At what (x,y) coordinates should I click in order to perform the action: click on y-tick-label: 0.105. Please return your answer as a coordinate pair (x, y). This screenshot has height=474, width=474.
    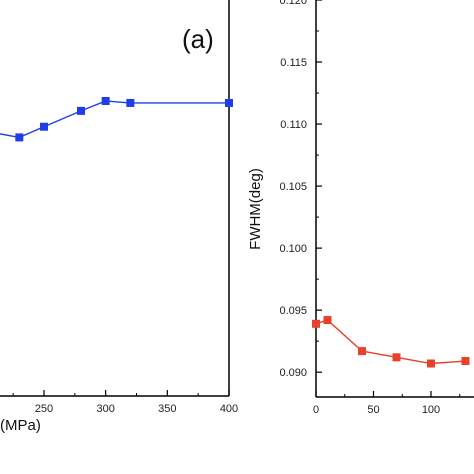
    Looking at the image, I should click on (293, 187).